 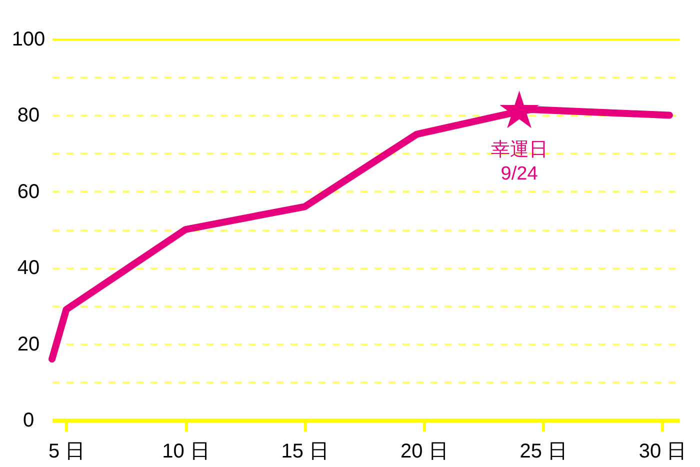 I want to click on y-tick-label: 100, so click(x=29, y=39).